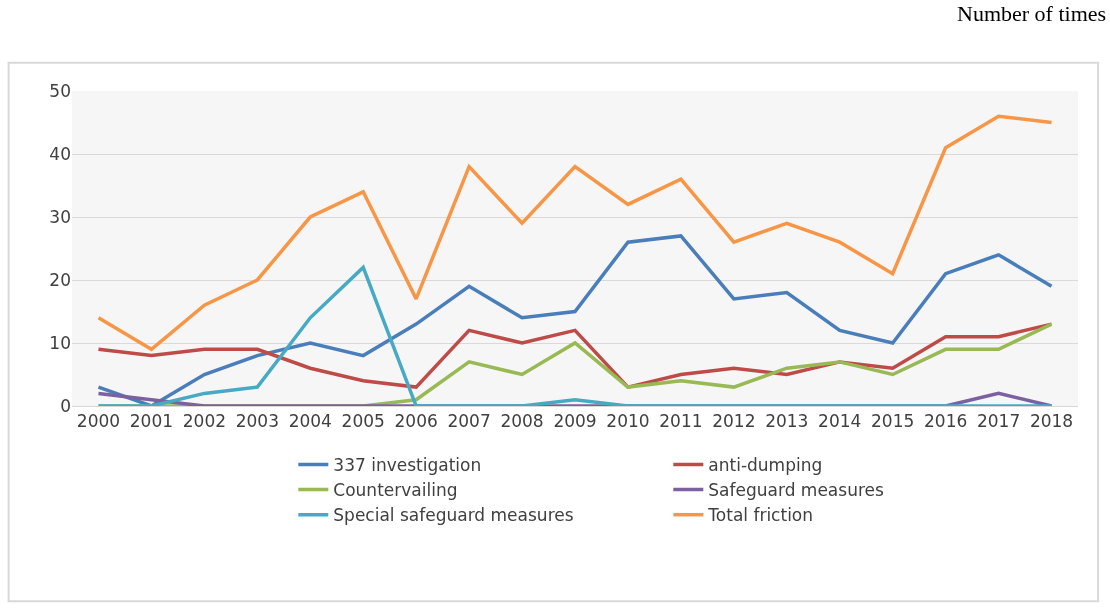  I want to click on x-tick-label: 2004, so click(310, 421).